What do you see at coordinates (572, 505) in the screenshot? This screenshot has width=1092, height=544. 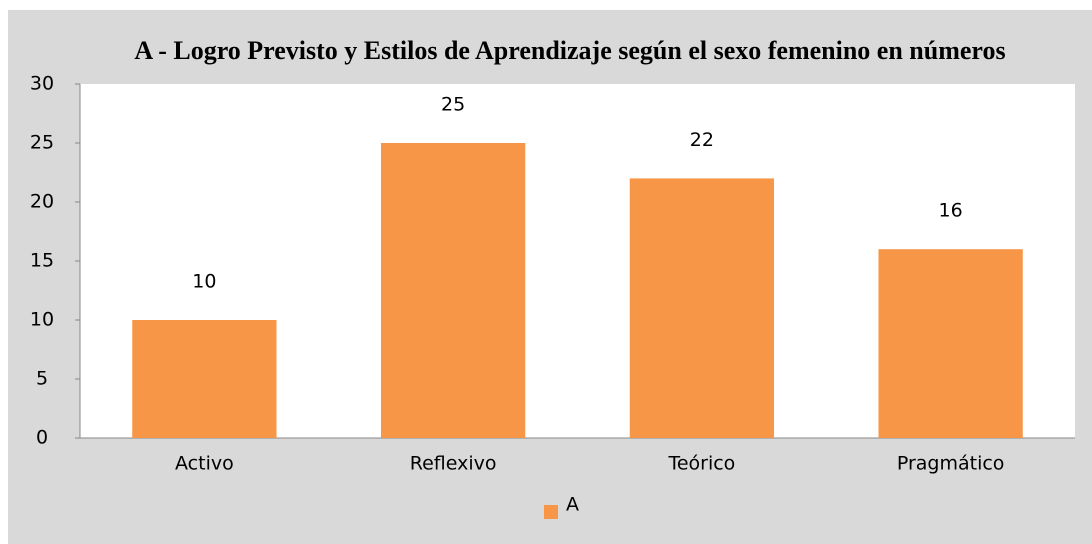 I see `legend-label: A` at bounding box center [572, 505].